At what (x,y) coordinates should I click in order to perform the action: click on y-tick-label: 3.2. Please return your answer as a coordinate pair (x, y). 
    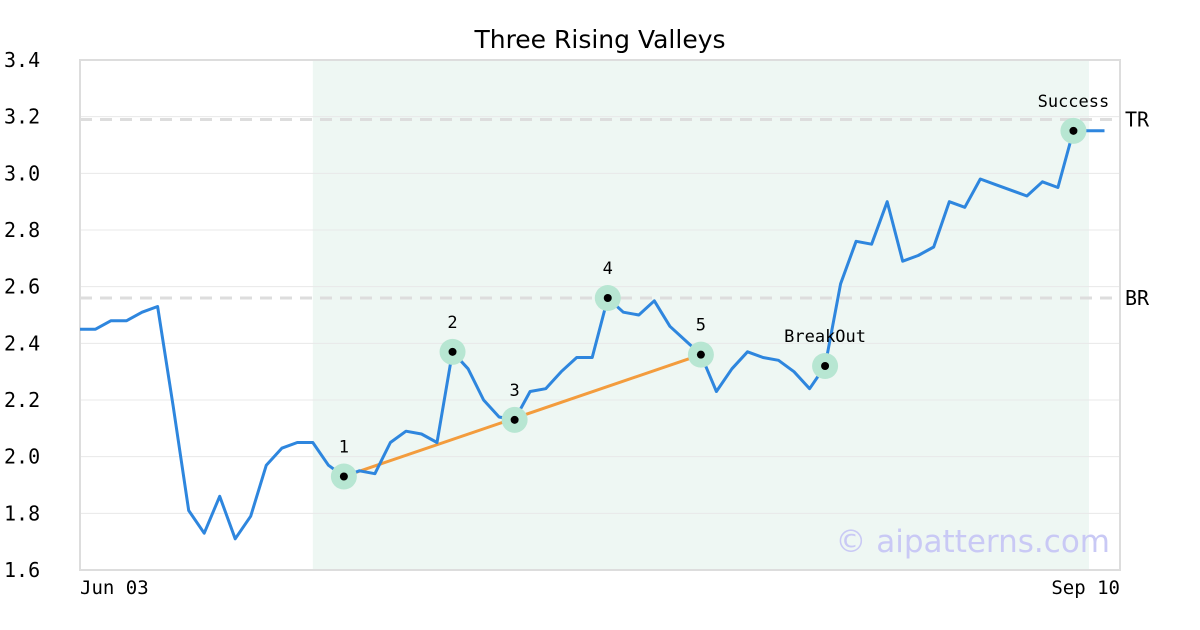
    Looking at the image, I should click on (22, 117).